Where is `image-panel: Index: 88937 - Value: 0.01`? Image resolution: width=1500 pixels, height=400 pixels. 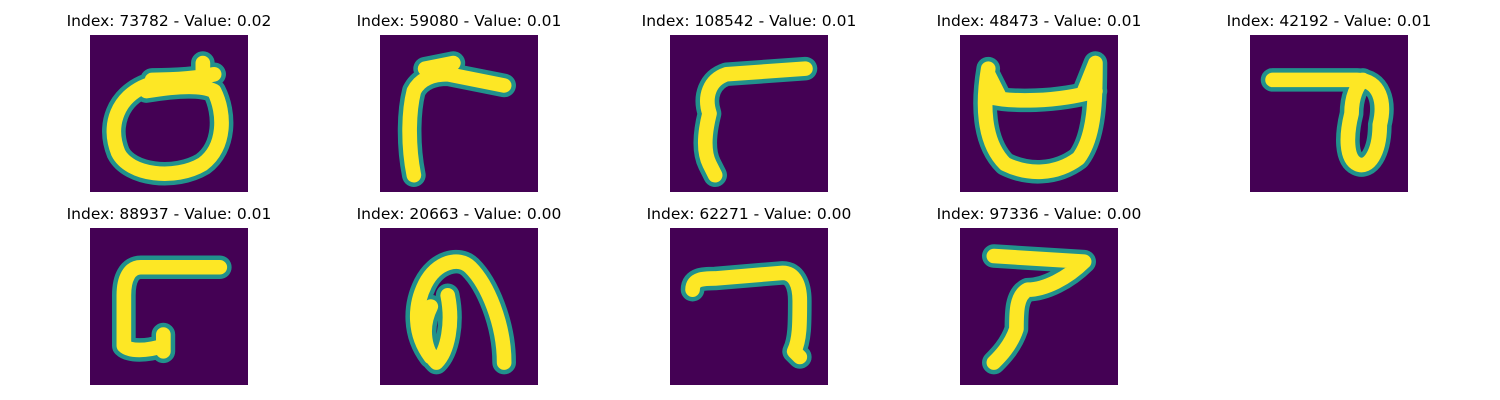
image-panel: Index: 88937 - Value: 0.01 is located at coordinates (169, 295).